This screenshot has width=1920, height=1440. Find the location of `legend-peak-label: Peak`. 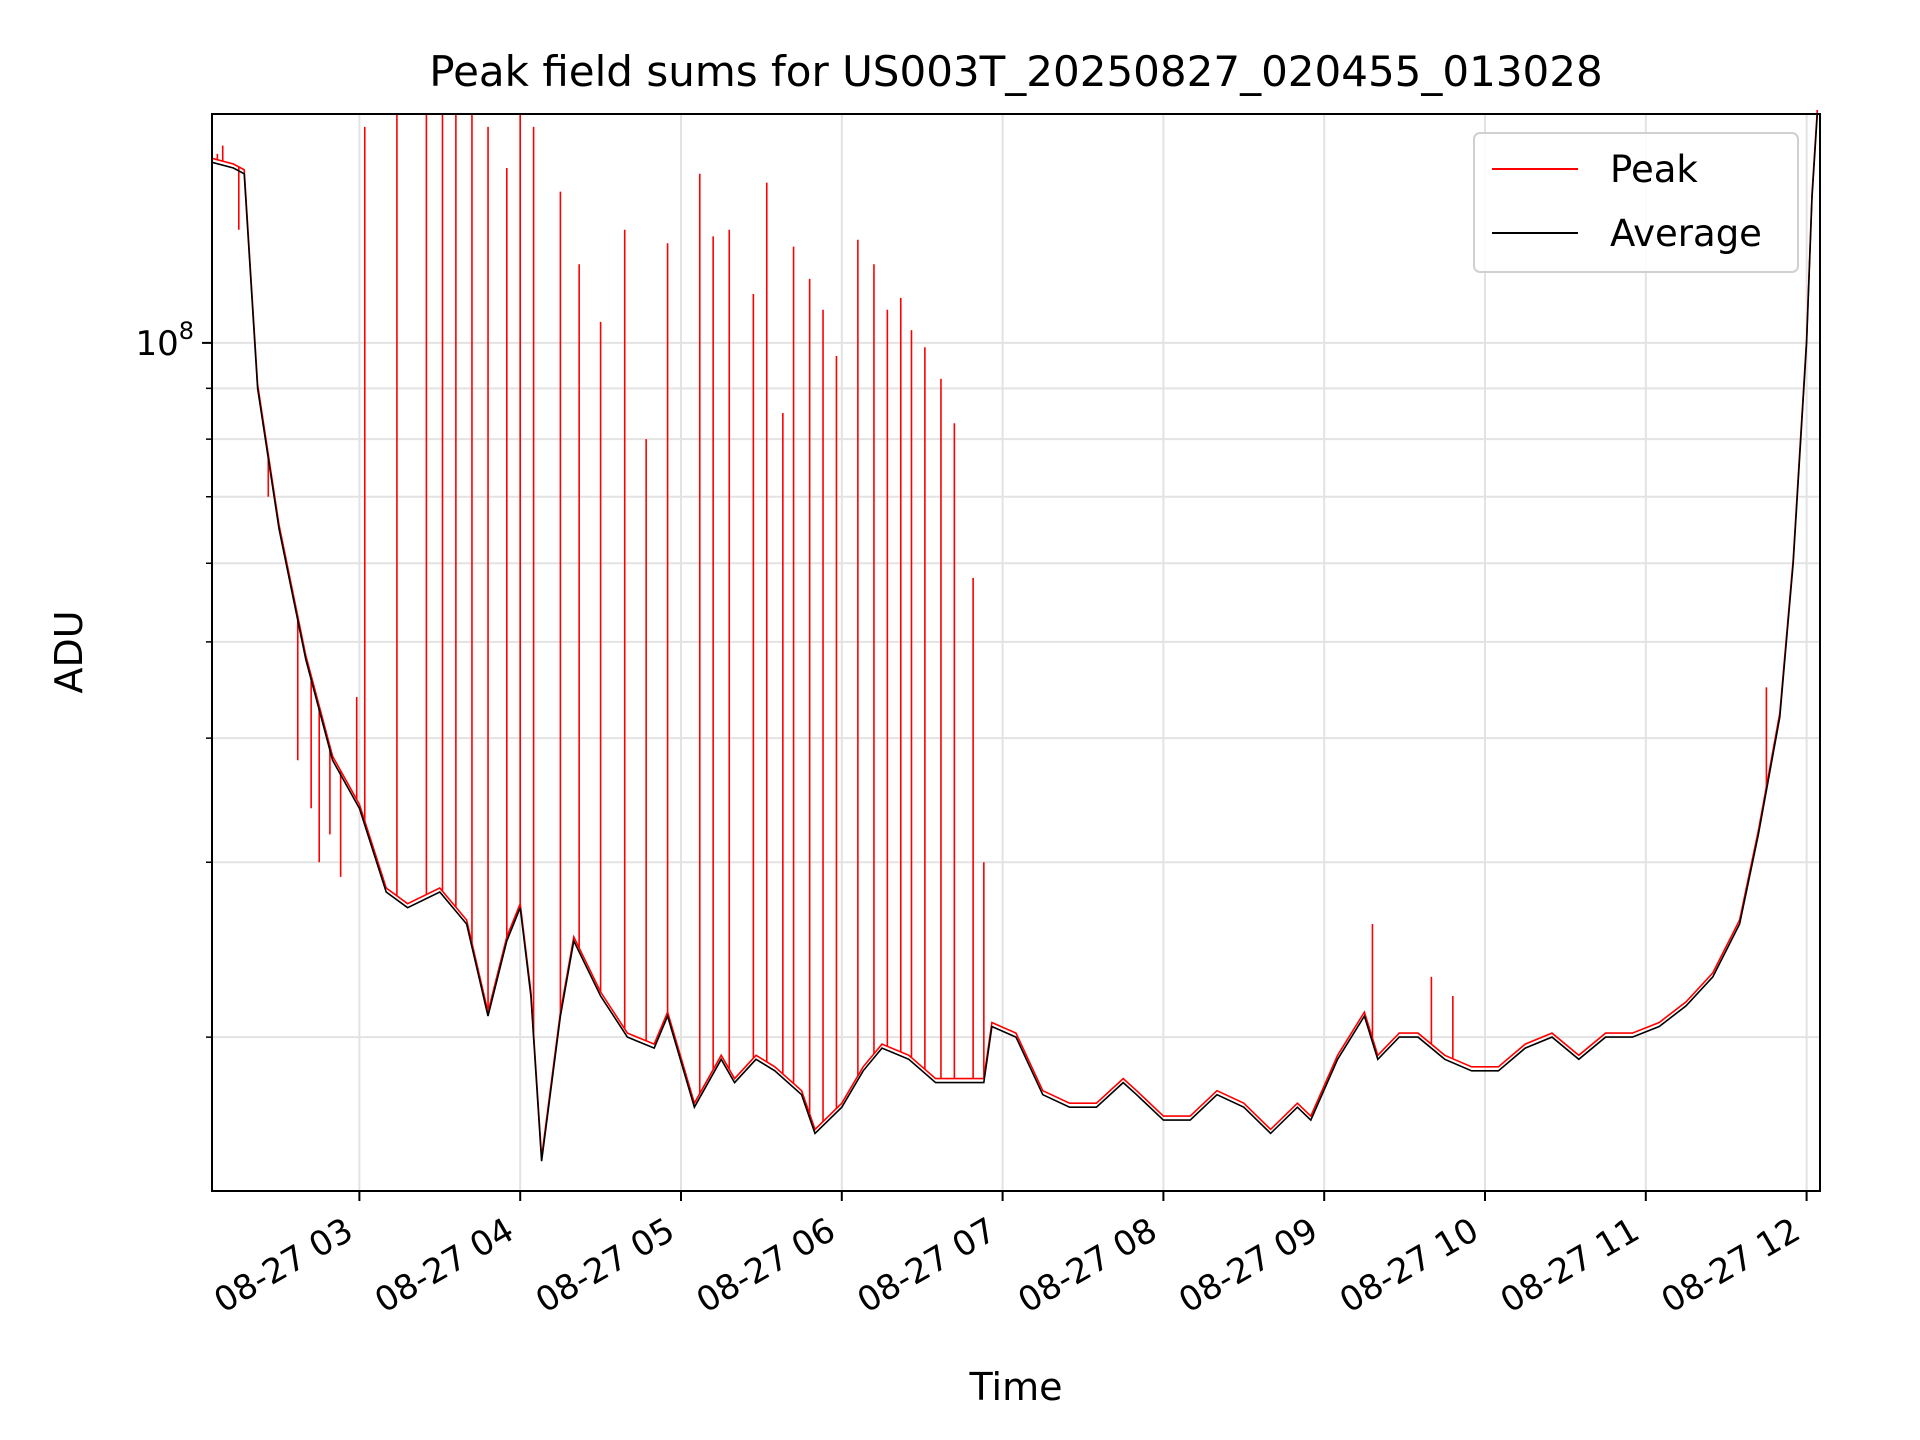

legend-peak-label: Peak is located at coordinates (1654, 169).